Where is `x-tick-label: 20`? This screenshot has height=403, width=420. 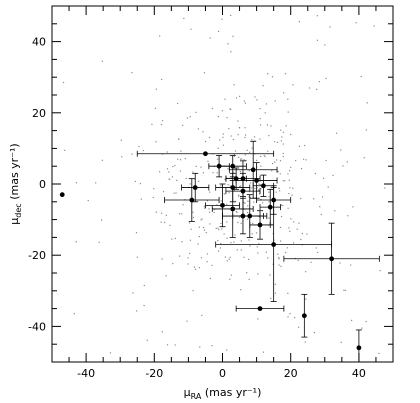 x-tick-label: 20 is located at coordinates (291, 373).